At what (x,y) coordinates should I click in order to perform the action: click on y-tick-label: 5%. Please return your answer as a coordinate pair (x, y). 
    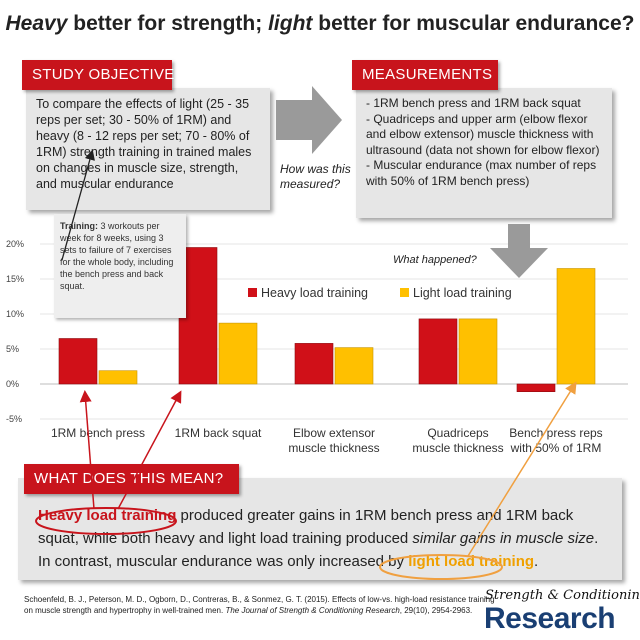
    Looking at the image, I should click on (12, 349).